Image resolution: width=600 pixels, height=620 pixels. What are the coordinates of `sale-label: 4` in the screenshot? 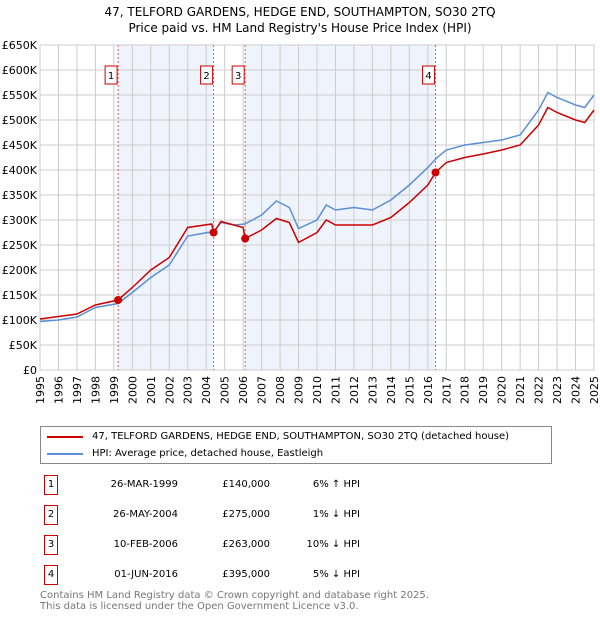 It's located at (428, 76).